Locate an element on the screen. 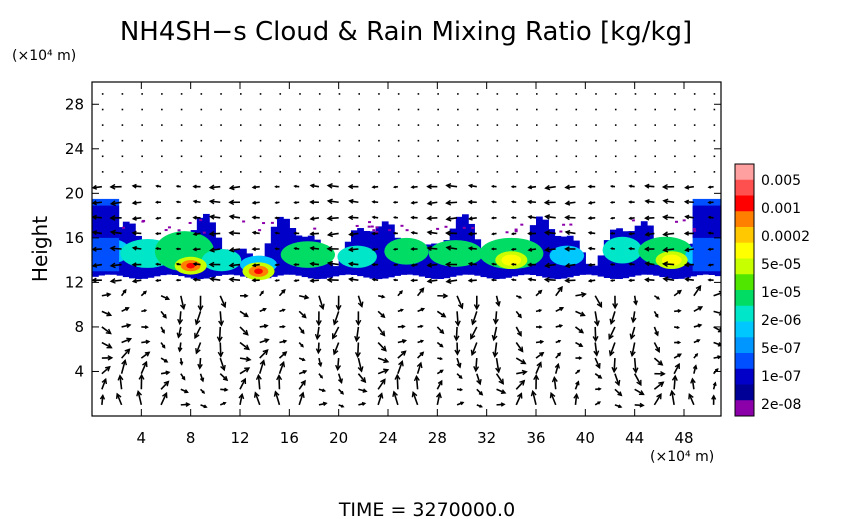 The height and width of the screenshot is (519, 854). cloud-core is located at coordinates (307, 254).